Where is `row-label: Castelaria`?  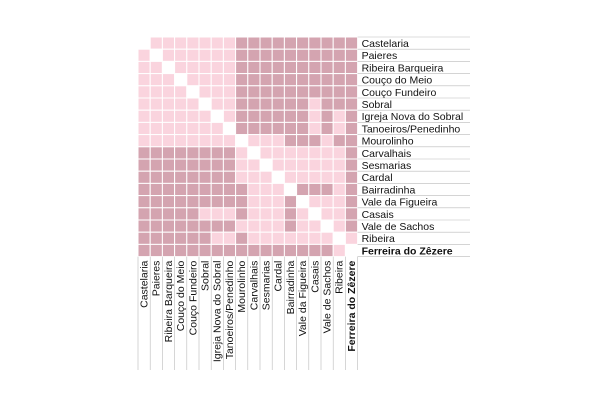 row-label: Castelaria is located at coordinates (385, 44).